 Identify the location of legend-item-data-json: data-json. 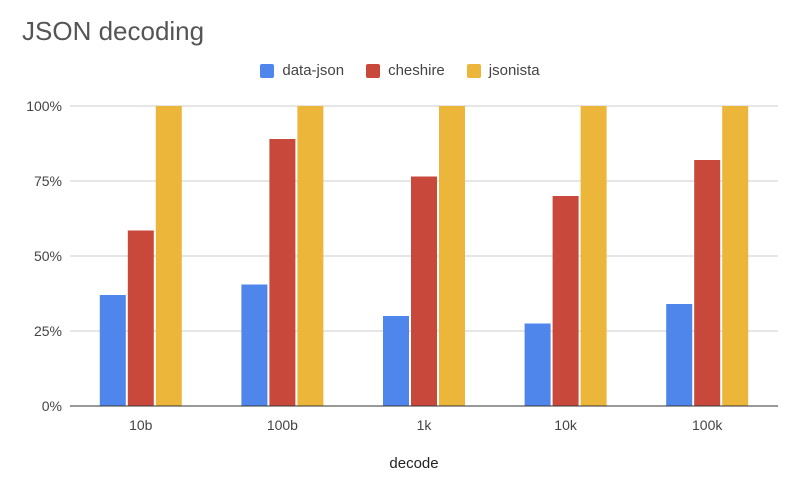
(302, 70).